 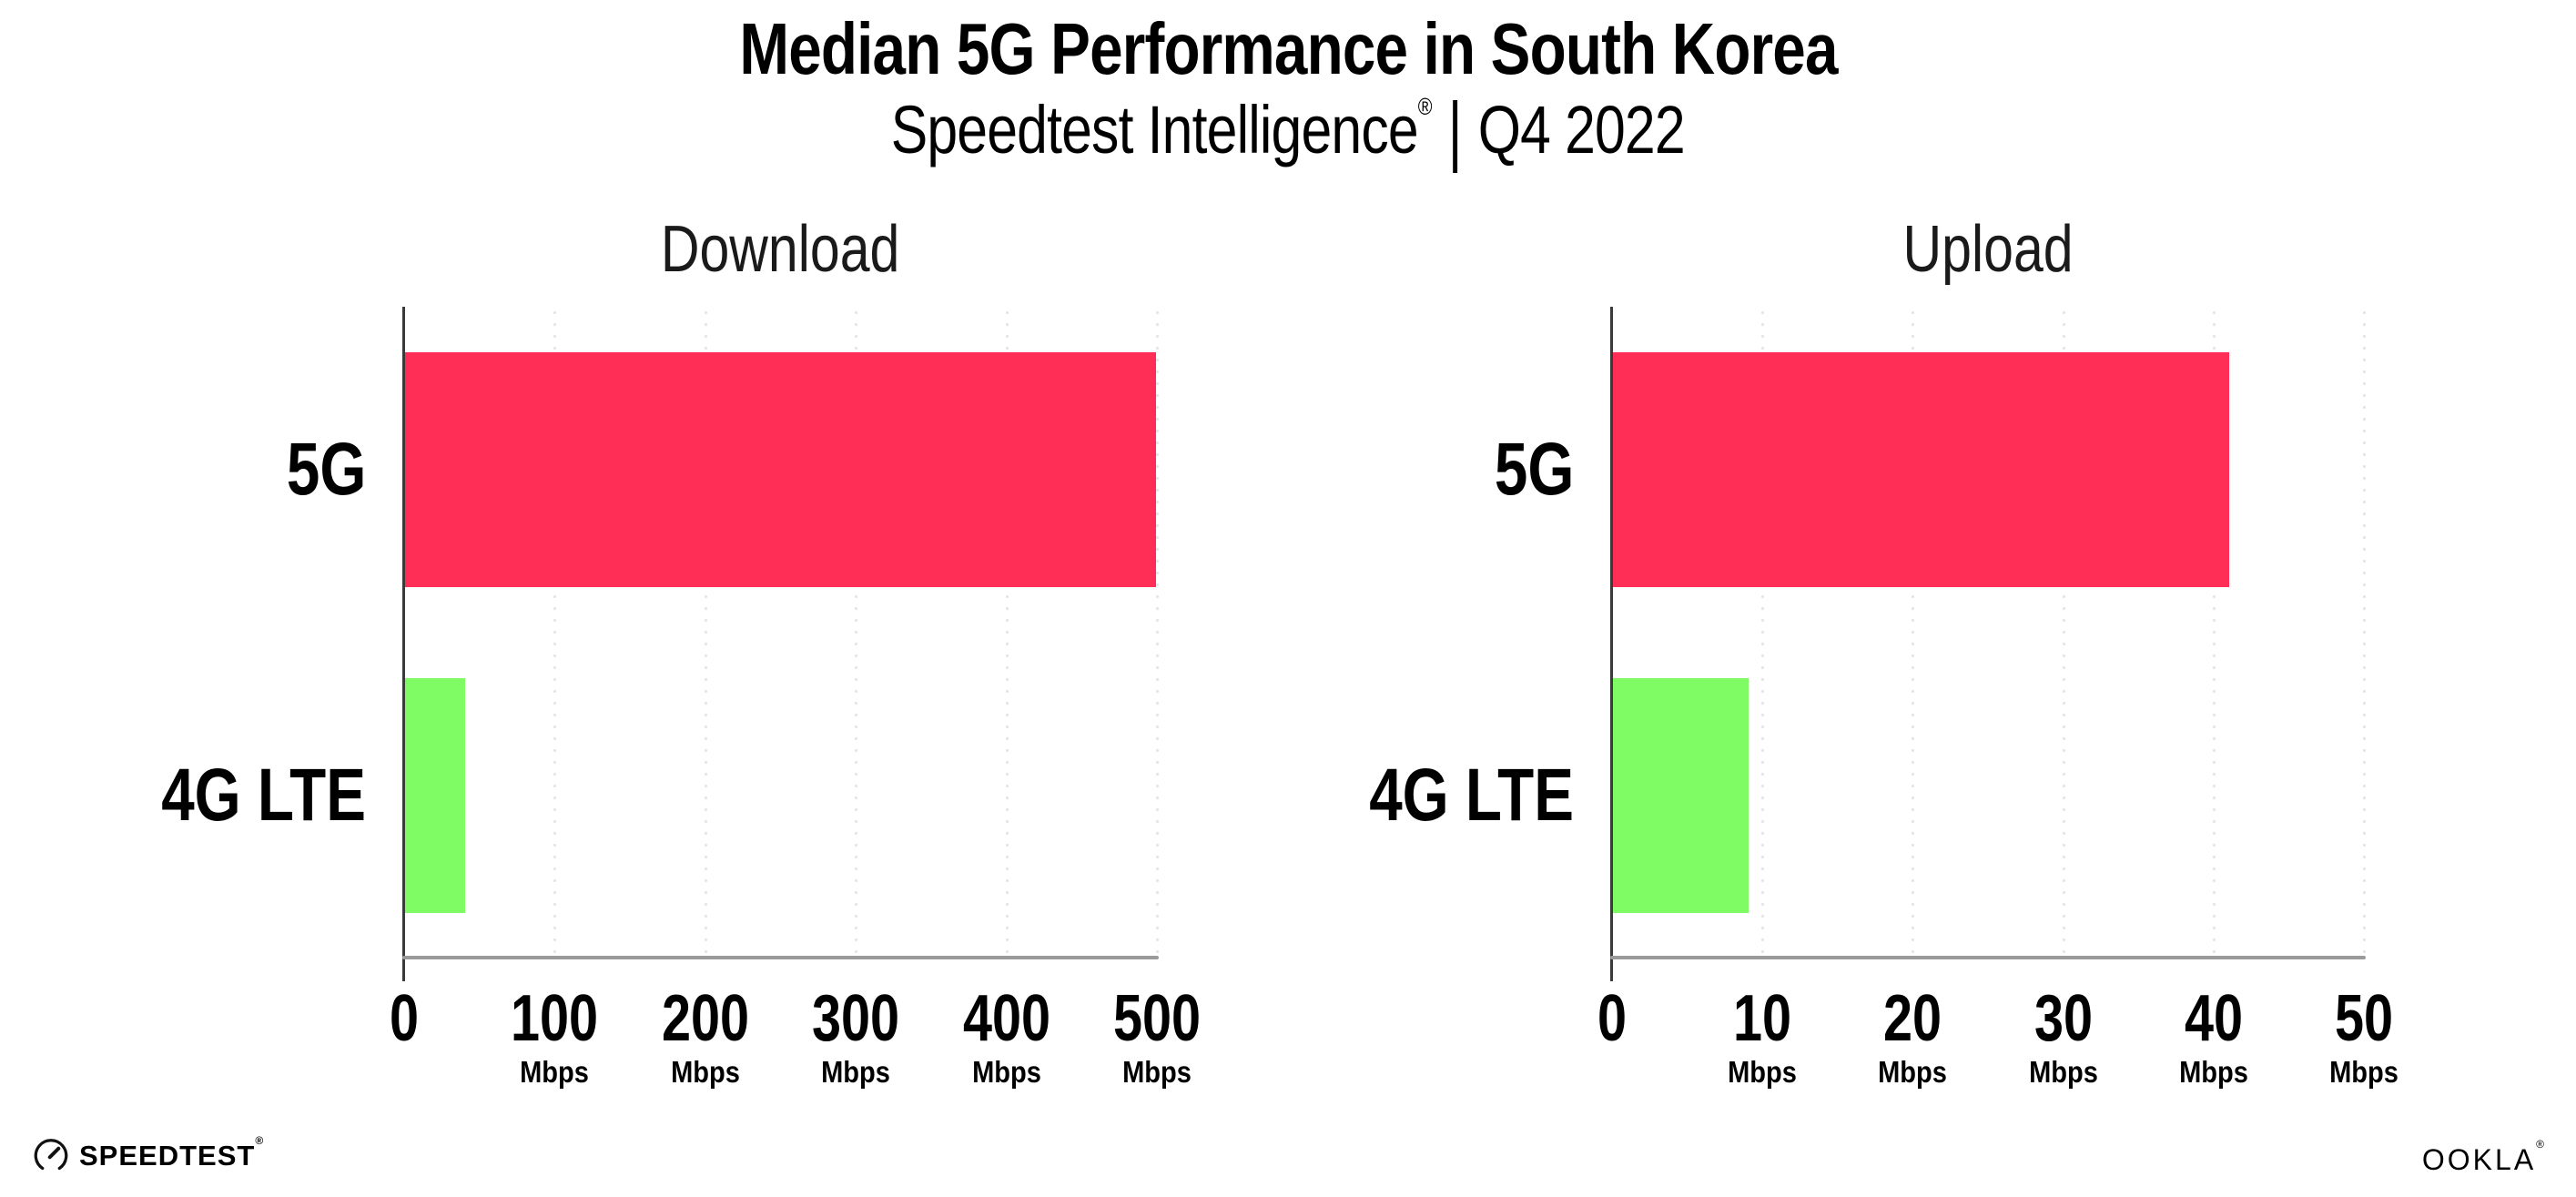 I want to click on x-tick-unit-40: Mbps, so click(x=2213, y=1072).